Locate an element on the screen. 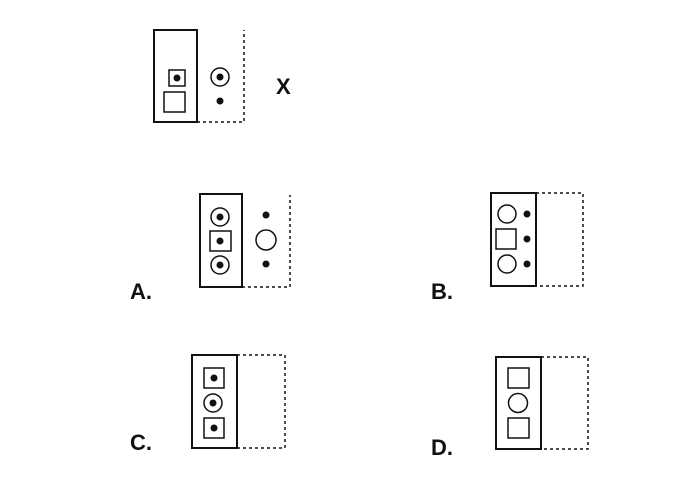  option-d-figure is located at coordinates (542, 403).